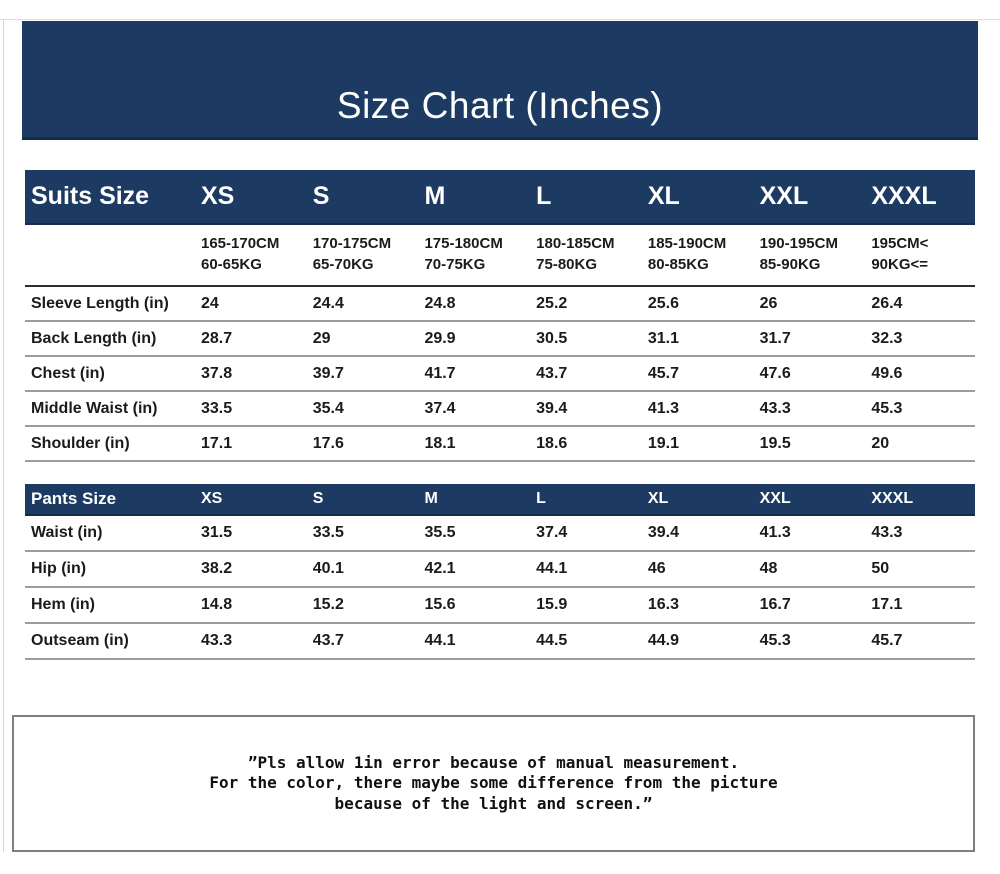 This screenshot has width=1000, height=874. I want to click on value-cell: 33.5, so click(217, 408).